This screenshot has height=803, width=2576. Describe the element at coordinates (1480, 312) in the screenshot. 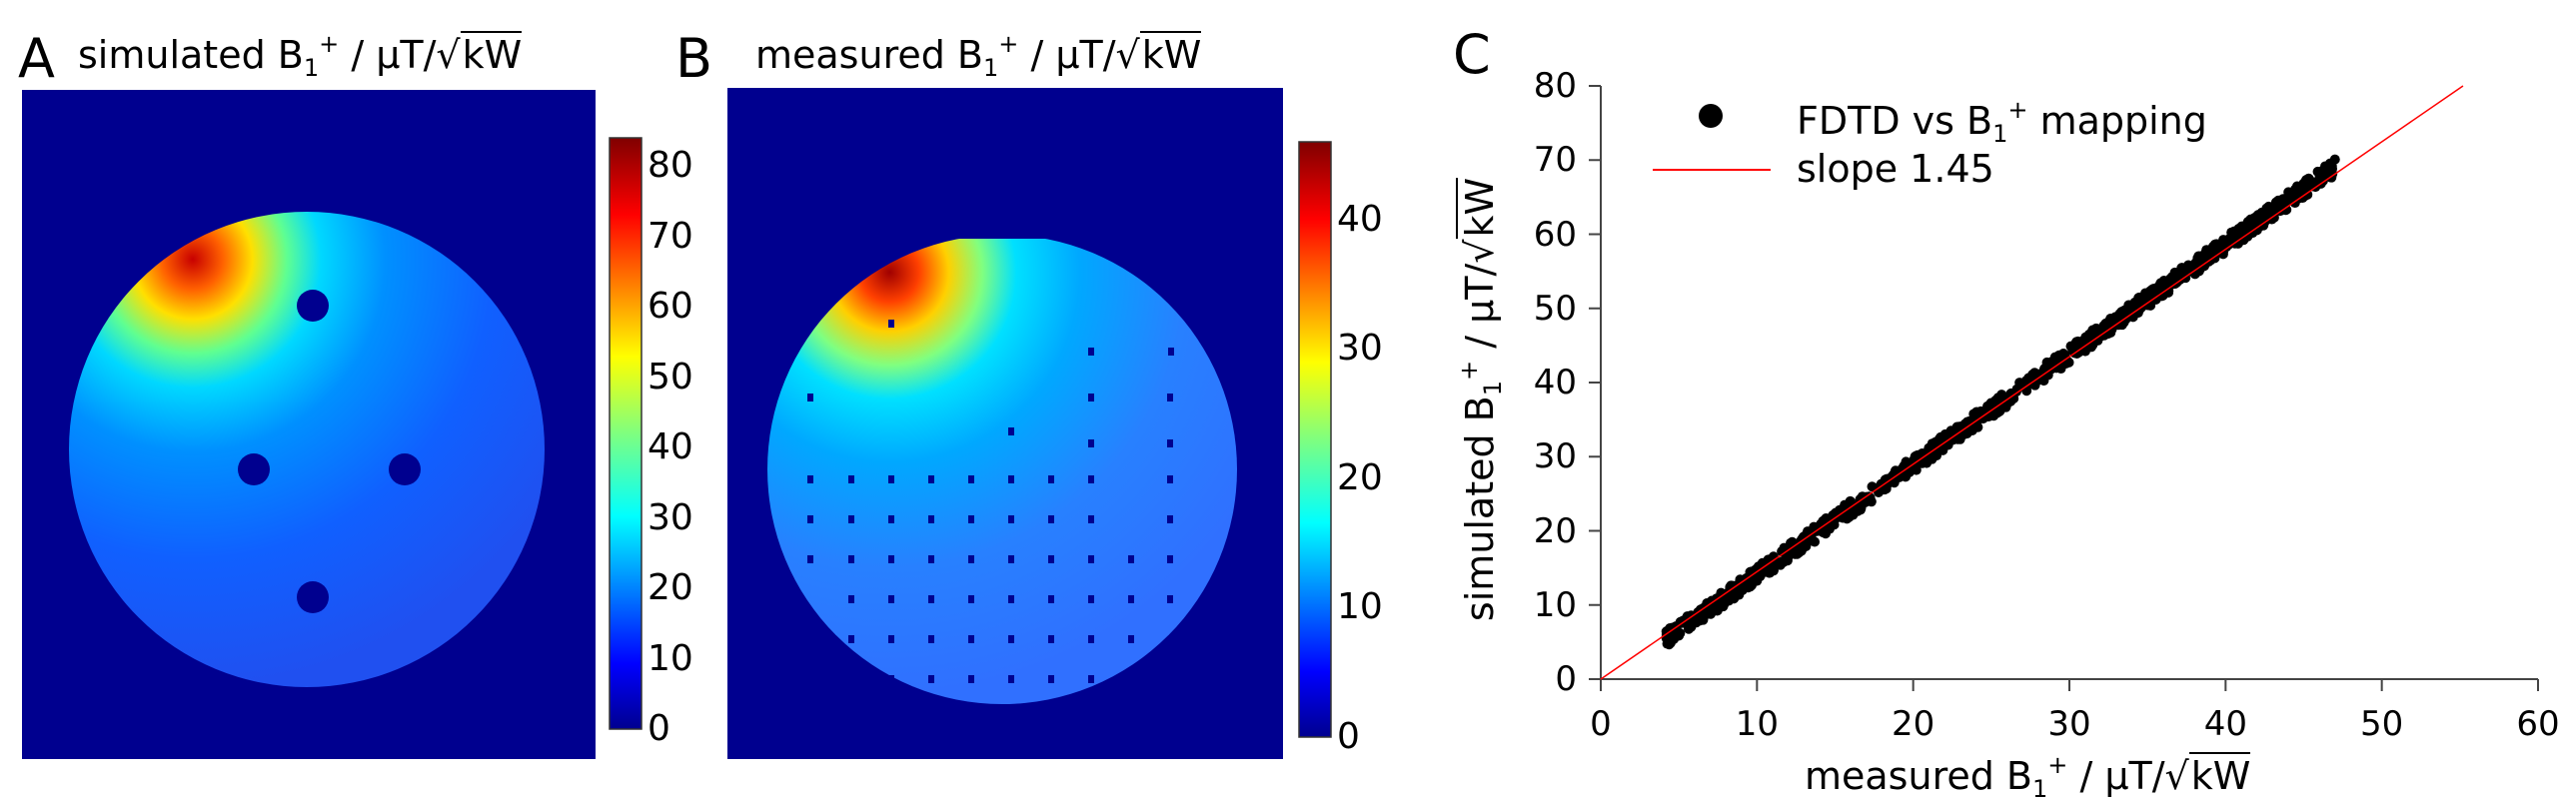

I see `y-axis-label-unit: / μT/` at that location.